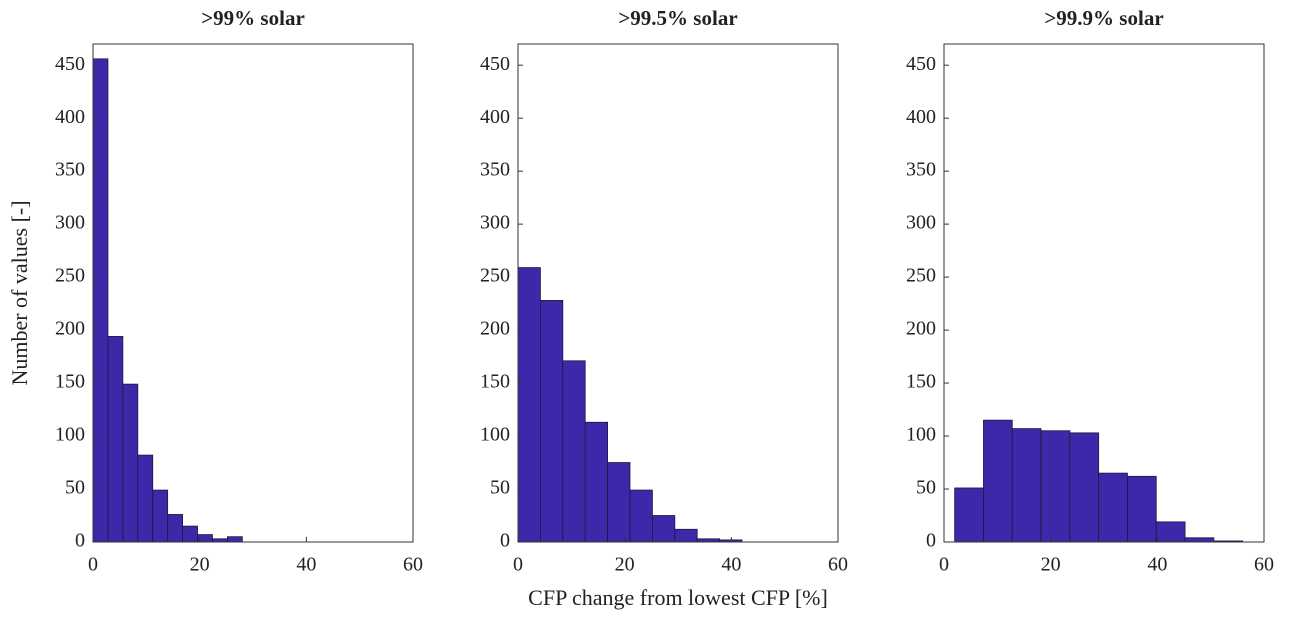  Describe the element at coordinates (253, 18) in the screenshot. I see `chart-title: >99% solar` at that location.